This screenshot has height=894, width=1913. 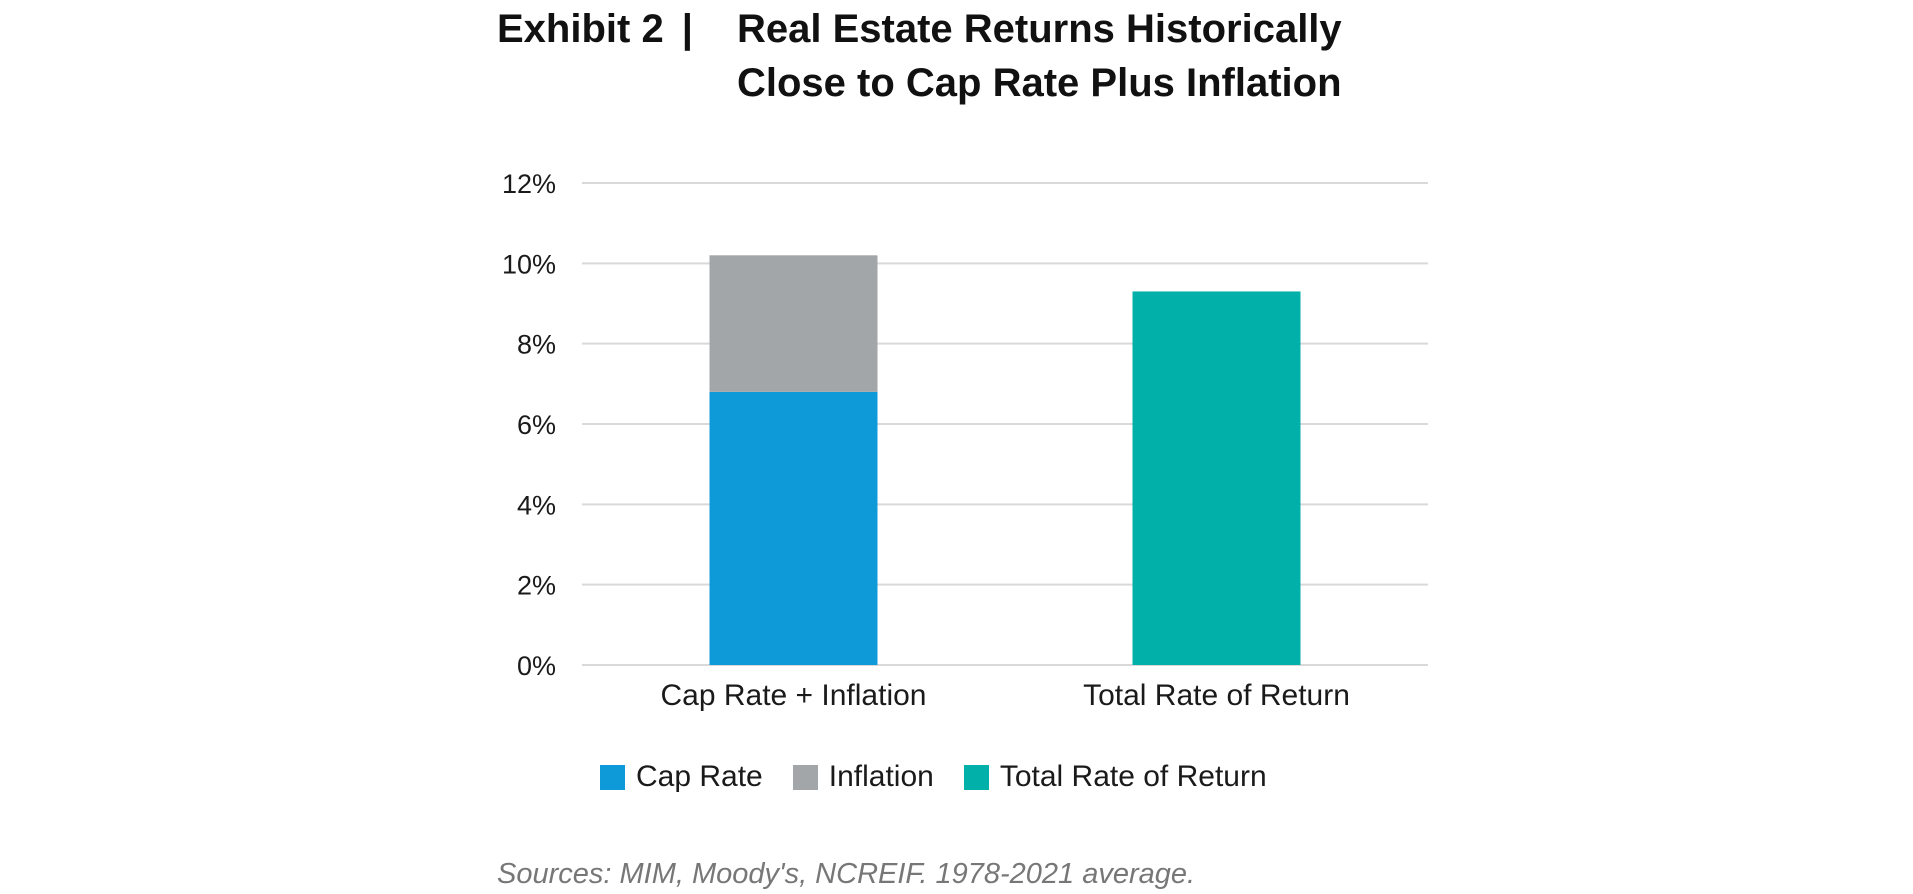 I want to click on legend: Cap Rate Inflation Total Rate of Return, so click(x=948, y=777).